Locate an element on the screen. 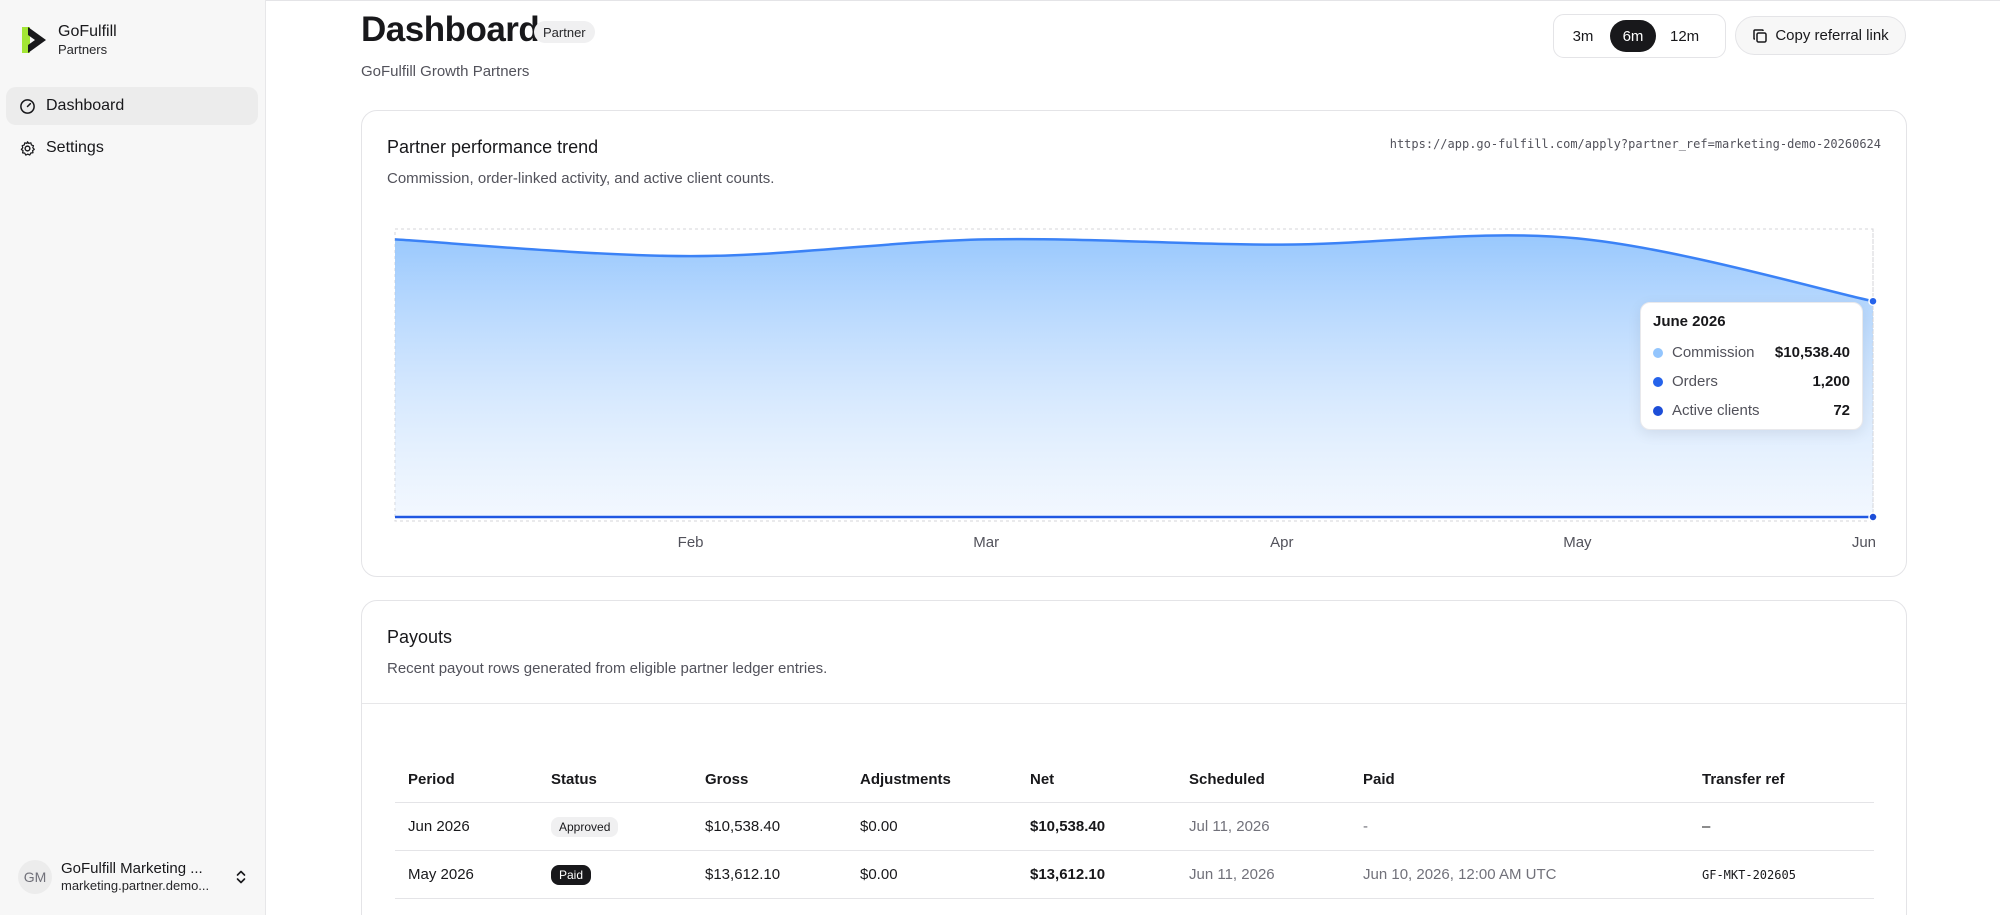  sidebar-item-dashboard: Dashboard is located at coordinates (132, 106).